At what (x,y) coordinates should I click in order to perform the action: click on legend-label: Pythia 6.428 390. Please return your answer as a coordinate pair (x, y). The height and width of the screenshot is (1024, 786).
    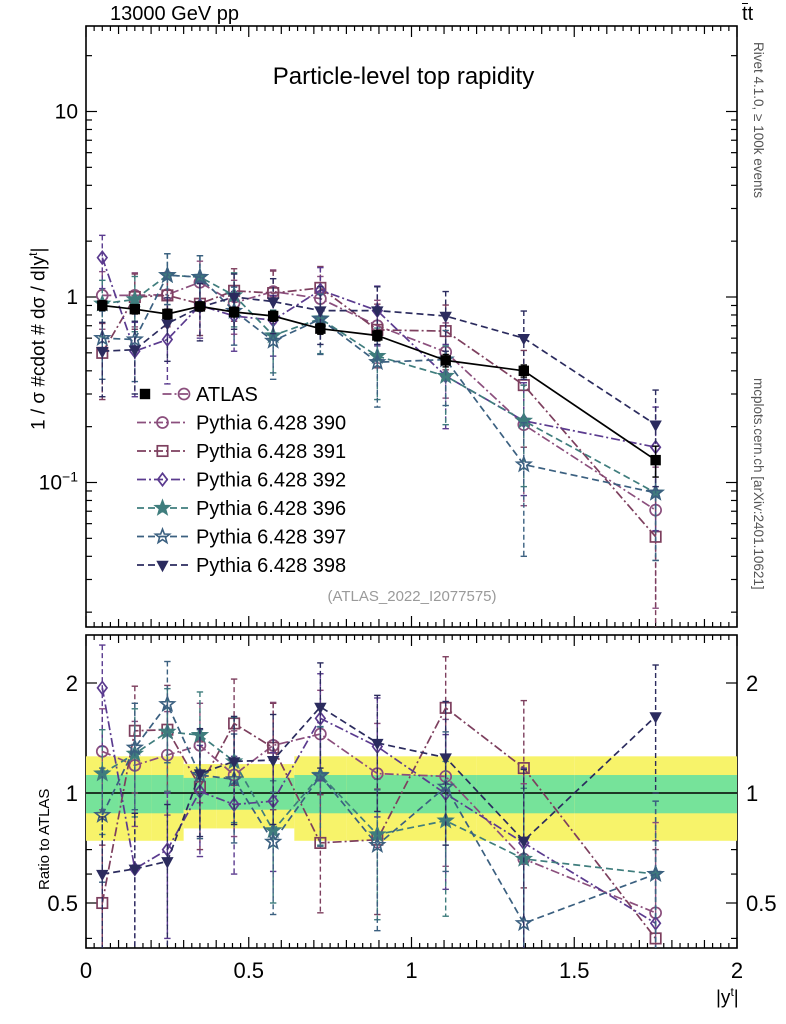
    Looking at the image, I should click on (271, 424).